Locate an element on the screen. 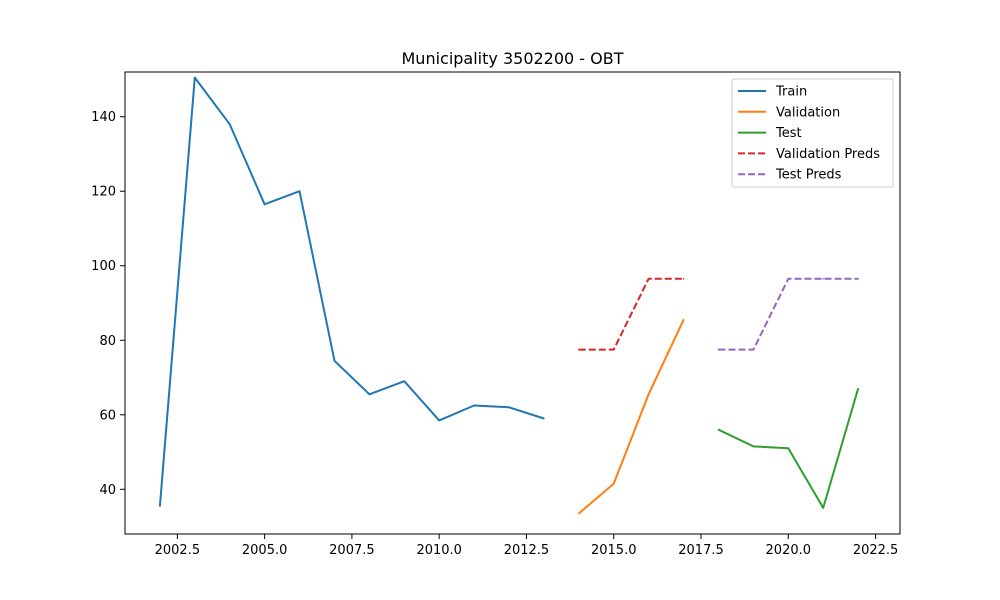  series-line-validation-preds is located at coordinates (631, 314).